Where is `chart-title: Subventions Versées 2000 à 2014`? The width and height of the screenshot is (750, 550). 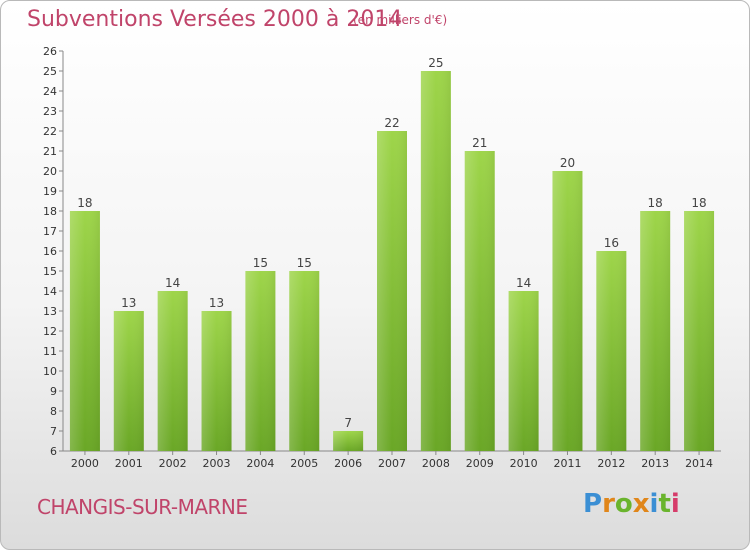 chart-title: Subventions Versées 2000 à 2014 is located at coordinates (215, 19).